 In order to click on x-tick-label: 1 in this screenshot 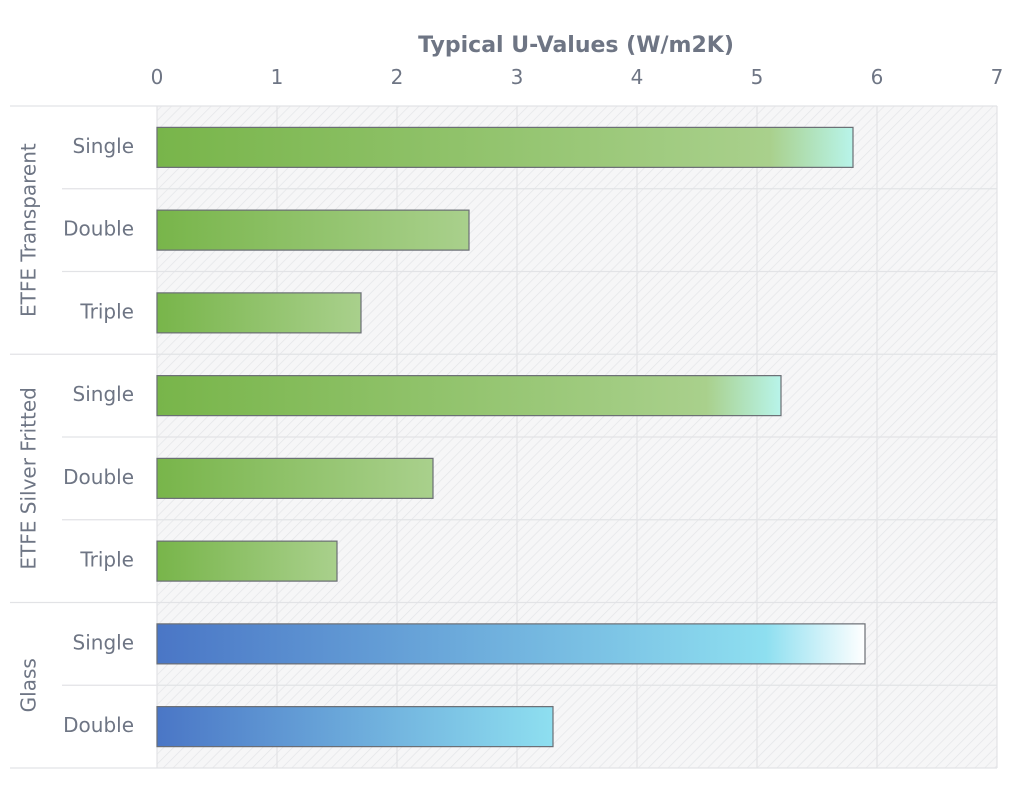, I will do `click(277, 77)`.